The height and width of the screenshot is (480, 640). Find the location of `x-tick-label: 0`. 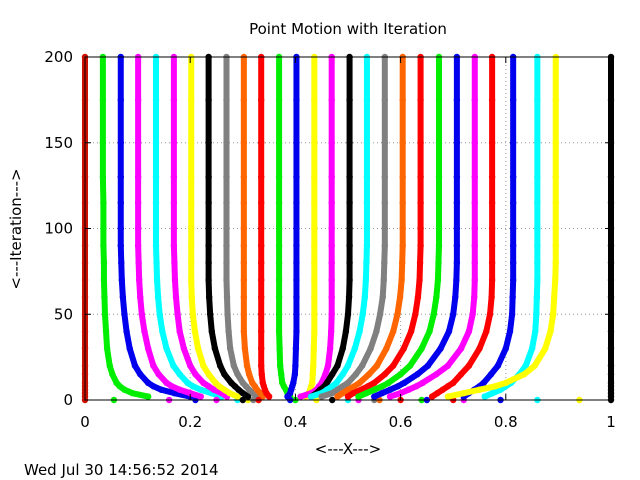

x-tick-label: 0 is located at coordinates (85, 422).